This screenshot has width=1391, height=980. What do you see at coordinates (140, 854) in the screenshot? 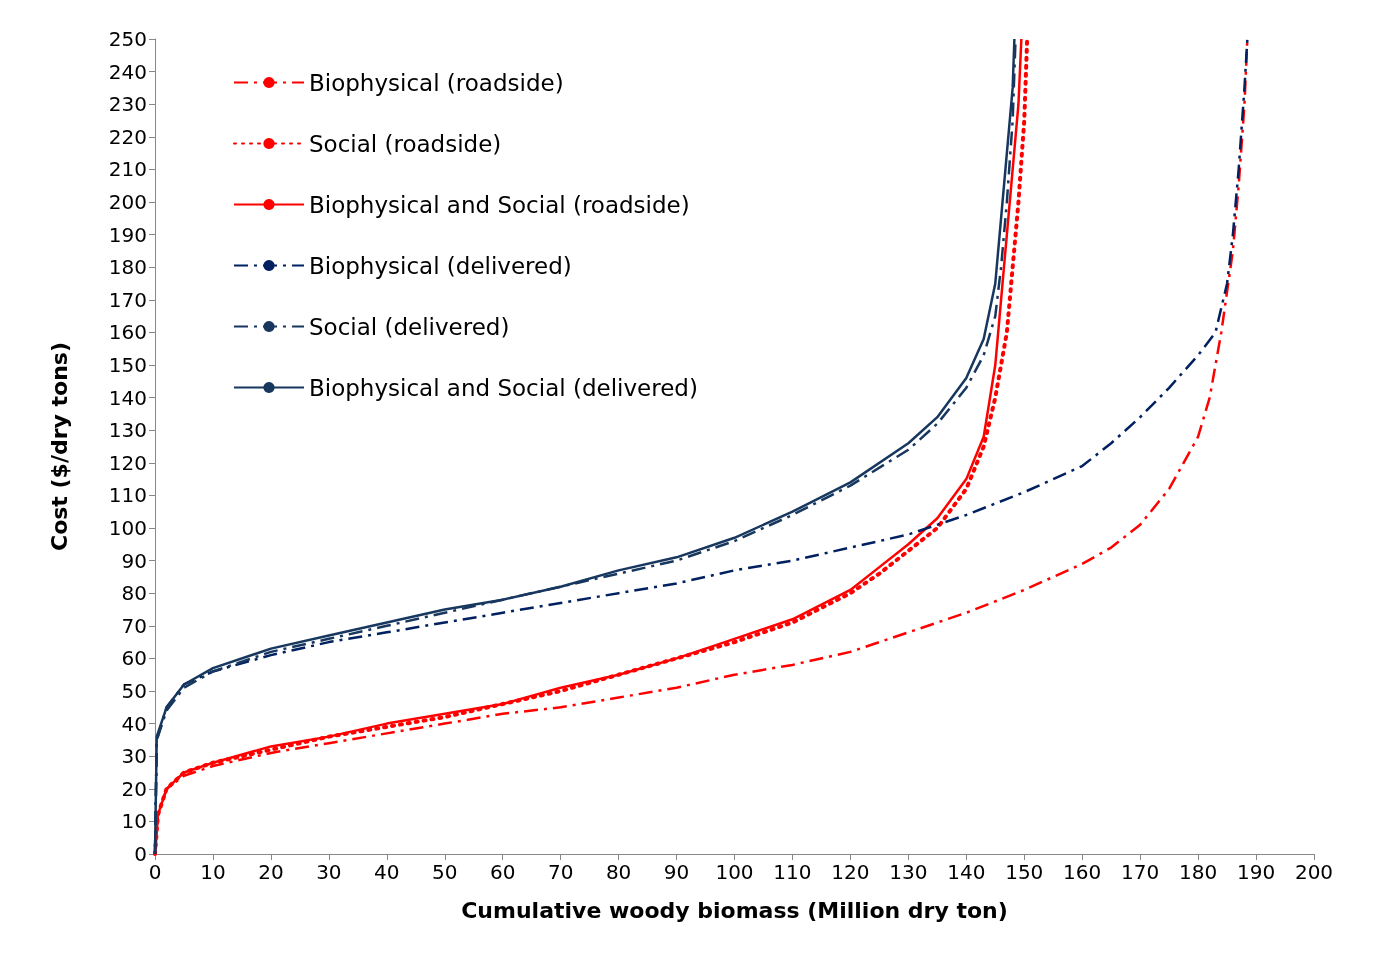
I see `y-tick-label: 0` at bounding box center [140, 854].